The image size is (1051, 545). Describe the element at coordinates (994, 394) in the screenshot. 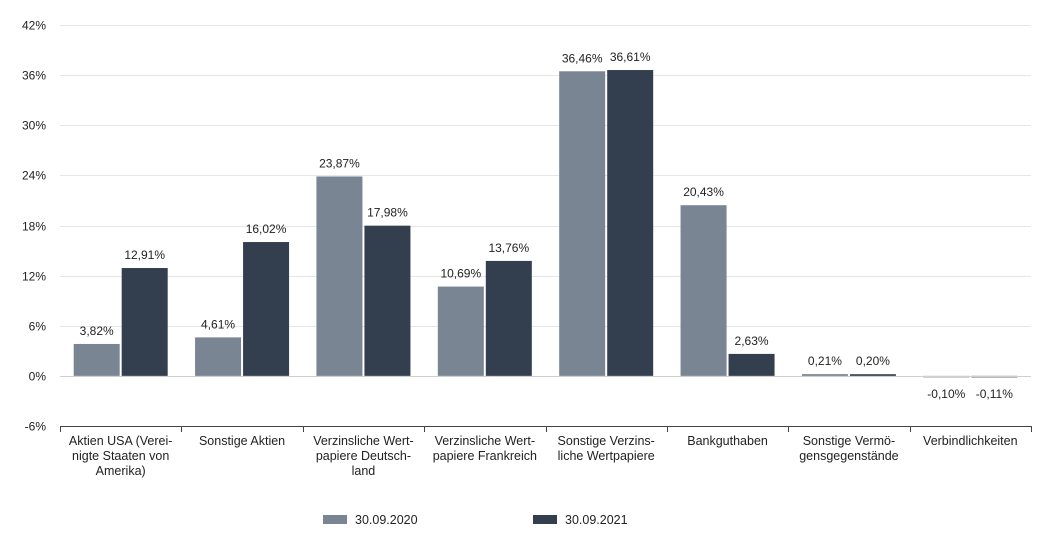

I see `data-label: -0,11%` at that location.